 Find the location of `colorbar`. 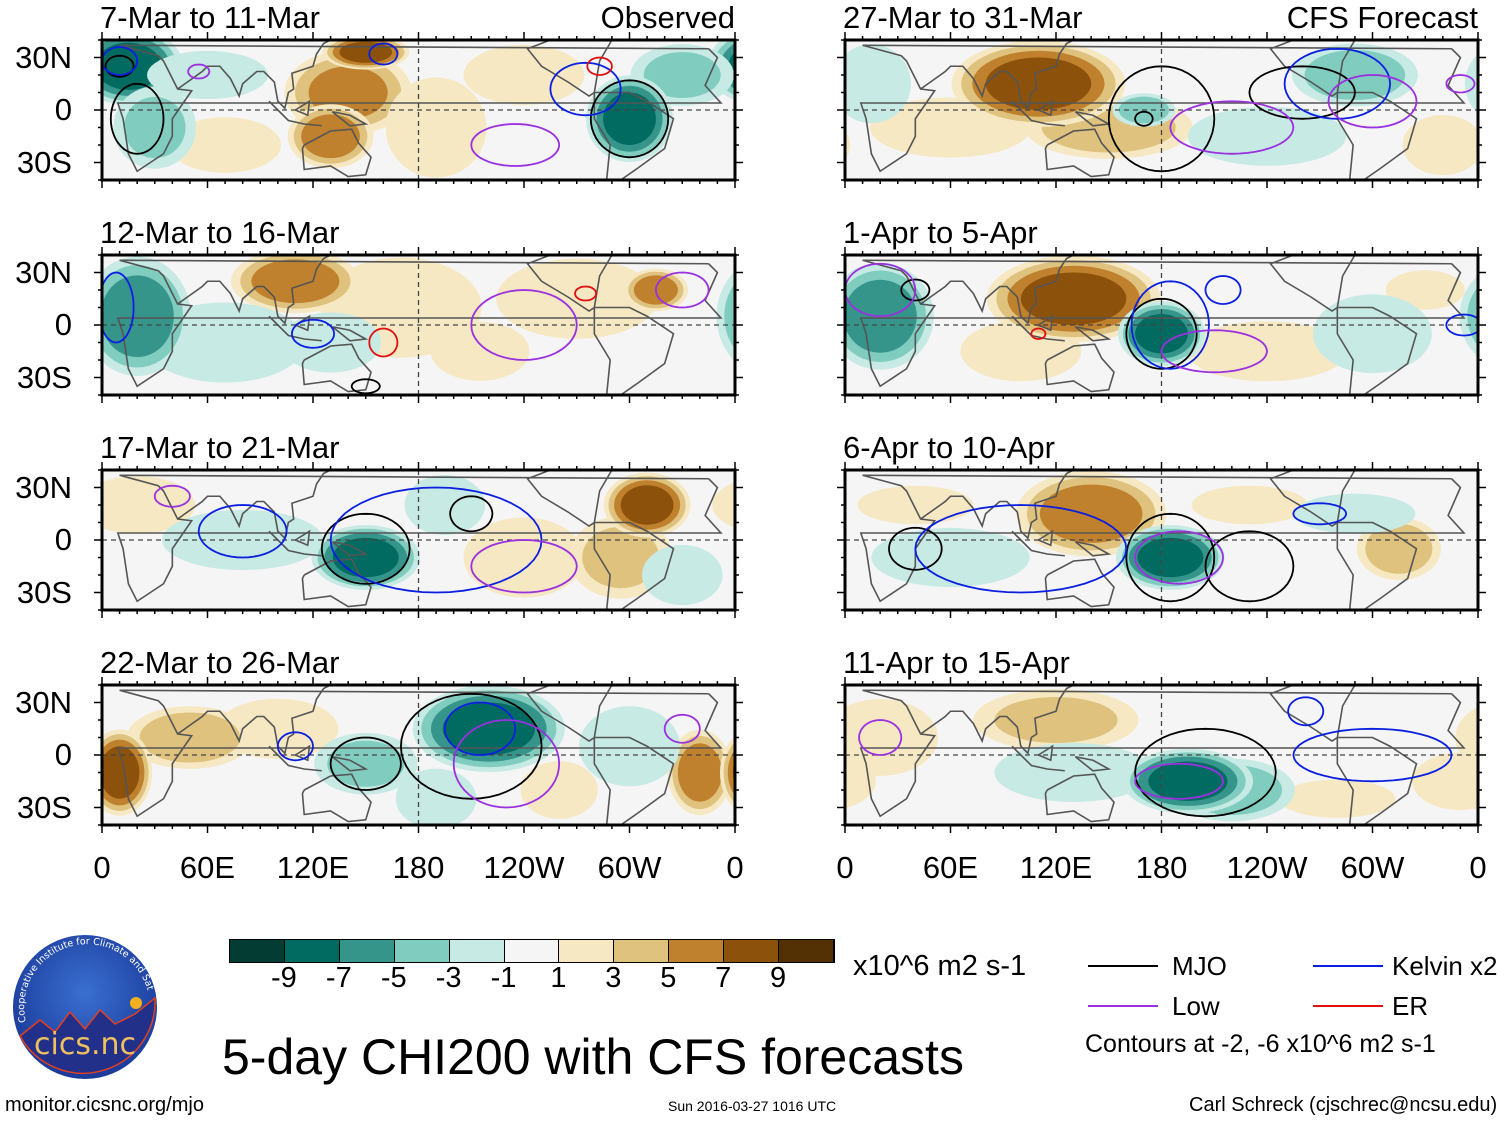

colorbar is located at coordinates (532, 951).